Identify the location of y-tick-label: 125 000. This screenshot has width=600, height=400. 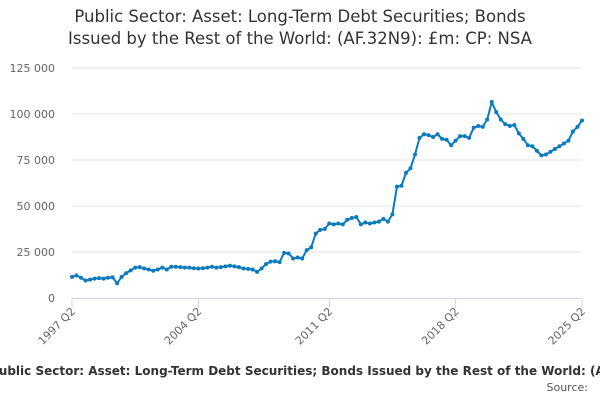
(33, 68).